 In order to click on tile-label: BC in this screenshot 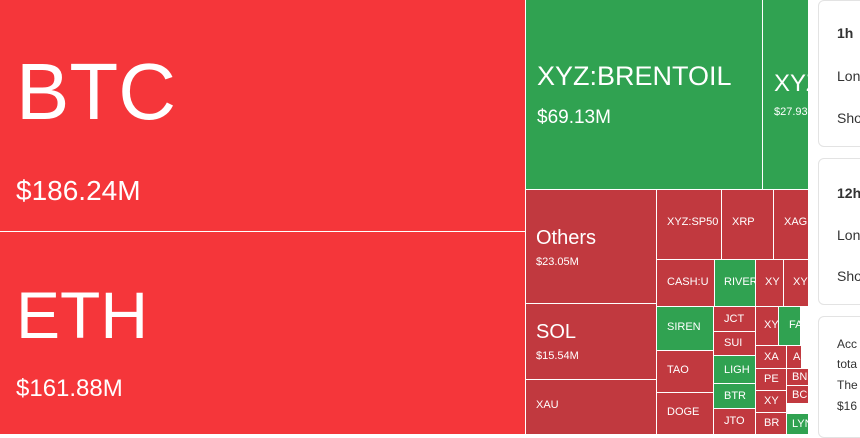, I will do `click(800, 395)`.